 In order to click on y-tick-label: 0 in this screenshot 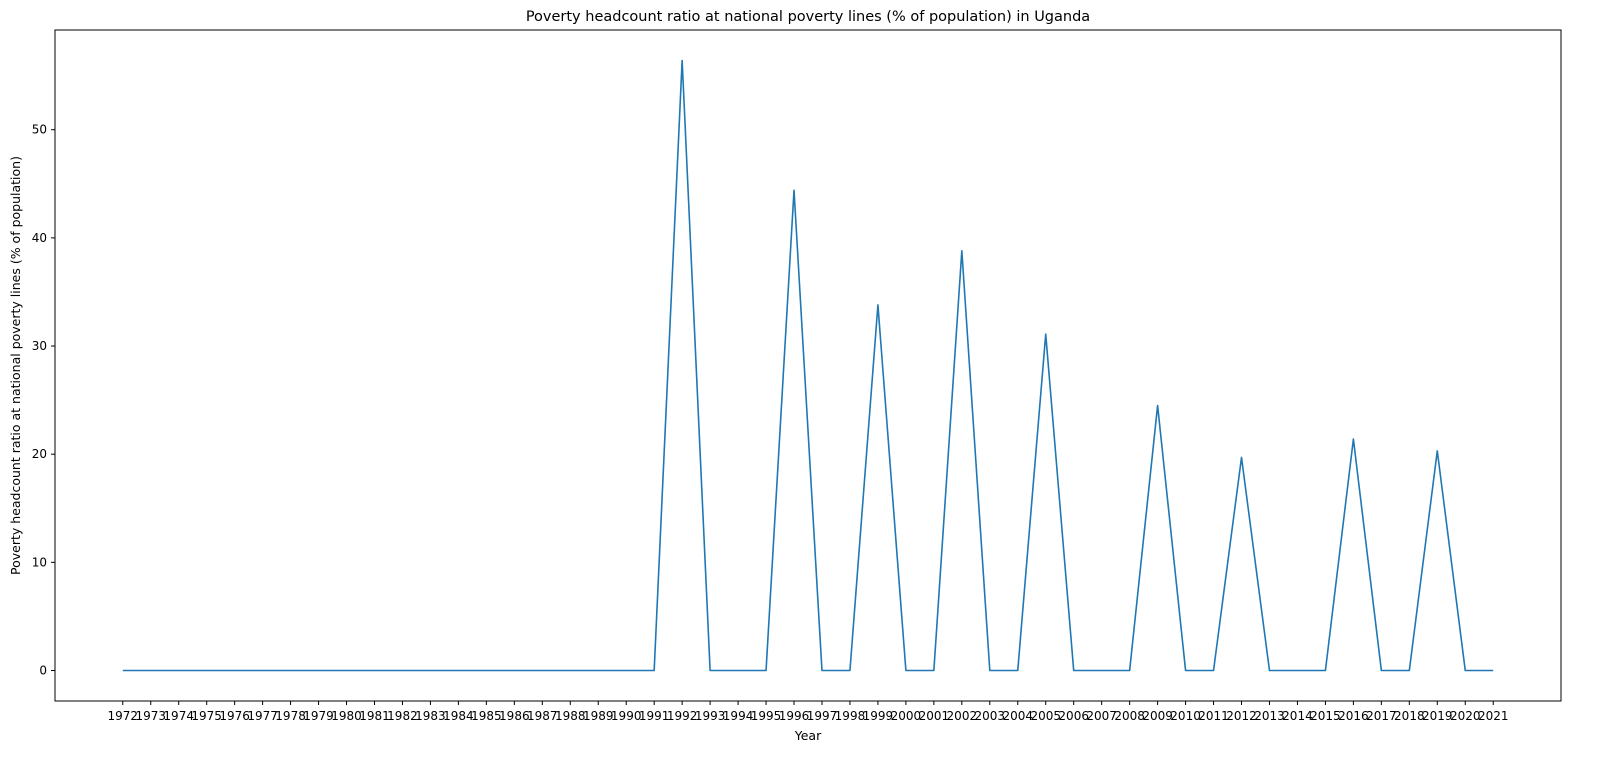, I will do `click(43, 671)`.